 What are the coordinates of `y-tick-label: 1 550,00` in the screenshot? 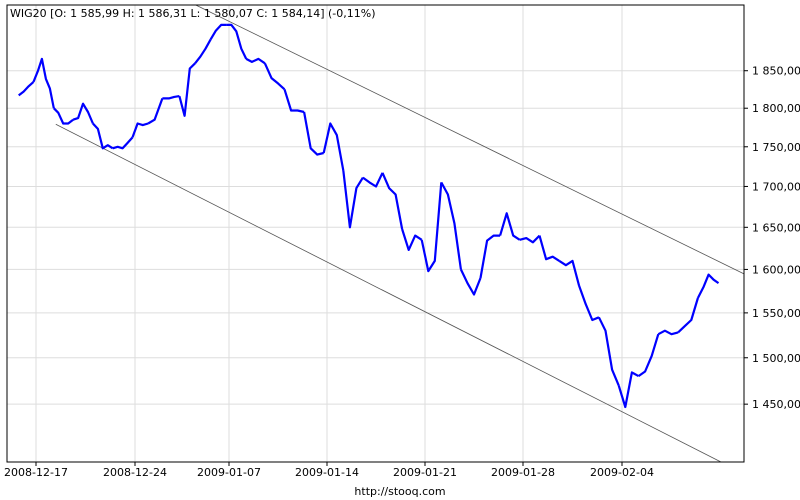 It's located at (776, 313).